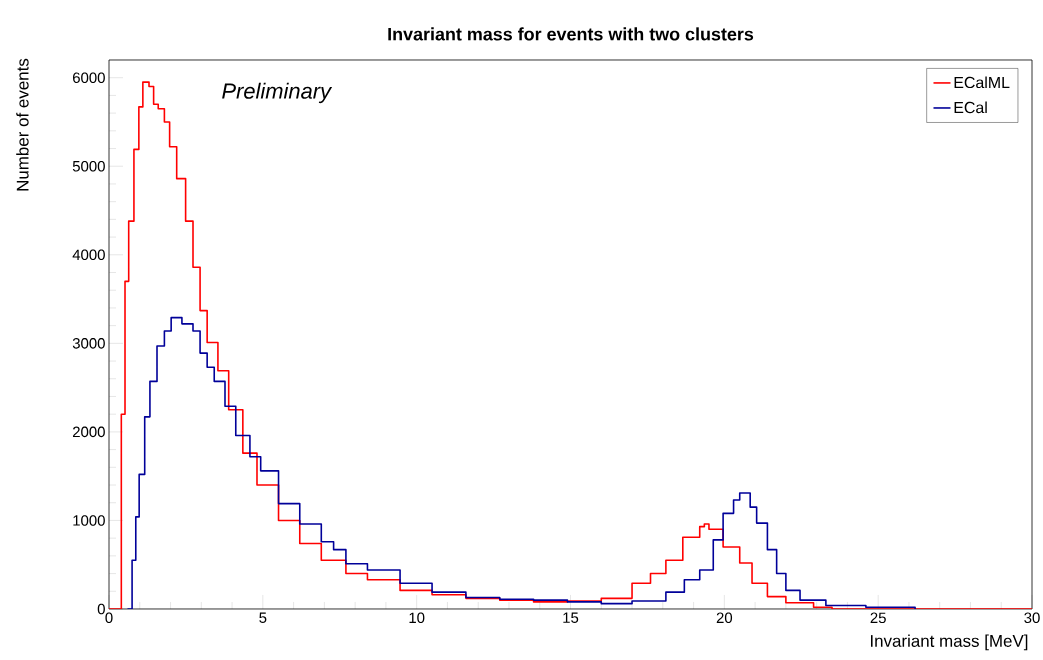 This screenshot has height=660, width=1043. What do you see at coordinates (88, 343) in the screenshot?
I see `y-tick-label: 3000` at bounding box center [88, 343].